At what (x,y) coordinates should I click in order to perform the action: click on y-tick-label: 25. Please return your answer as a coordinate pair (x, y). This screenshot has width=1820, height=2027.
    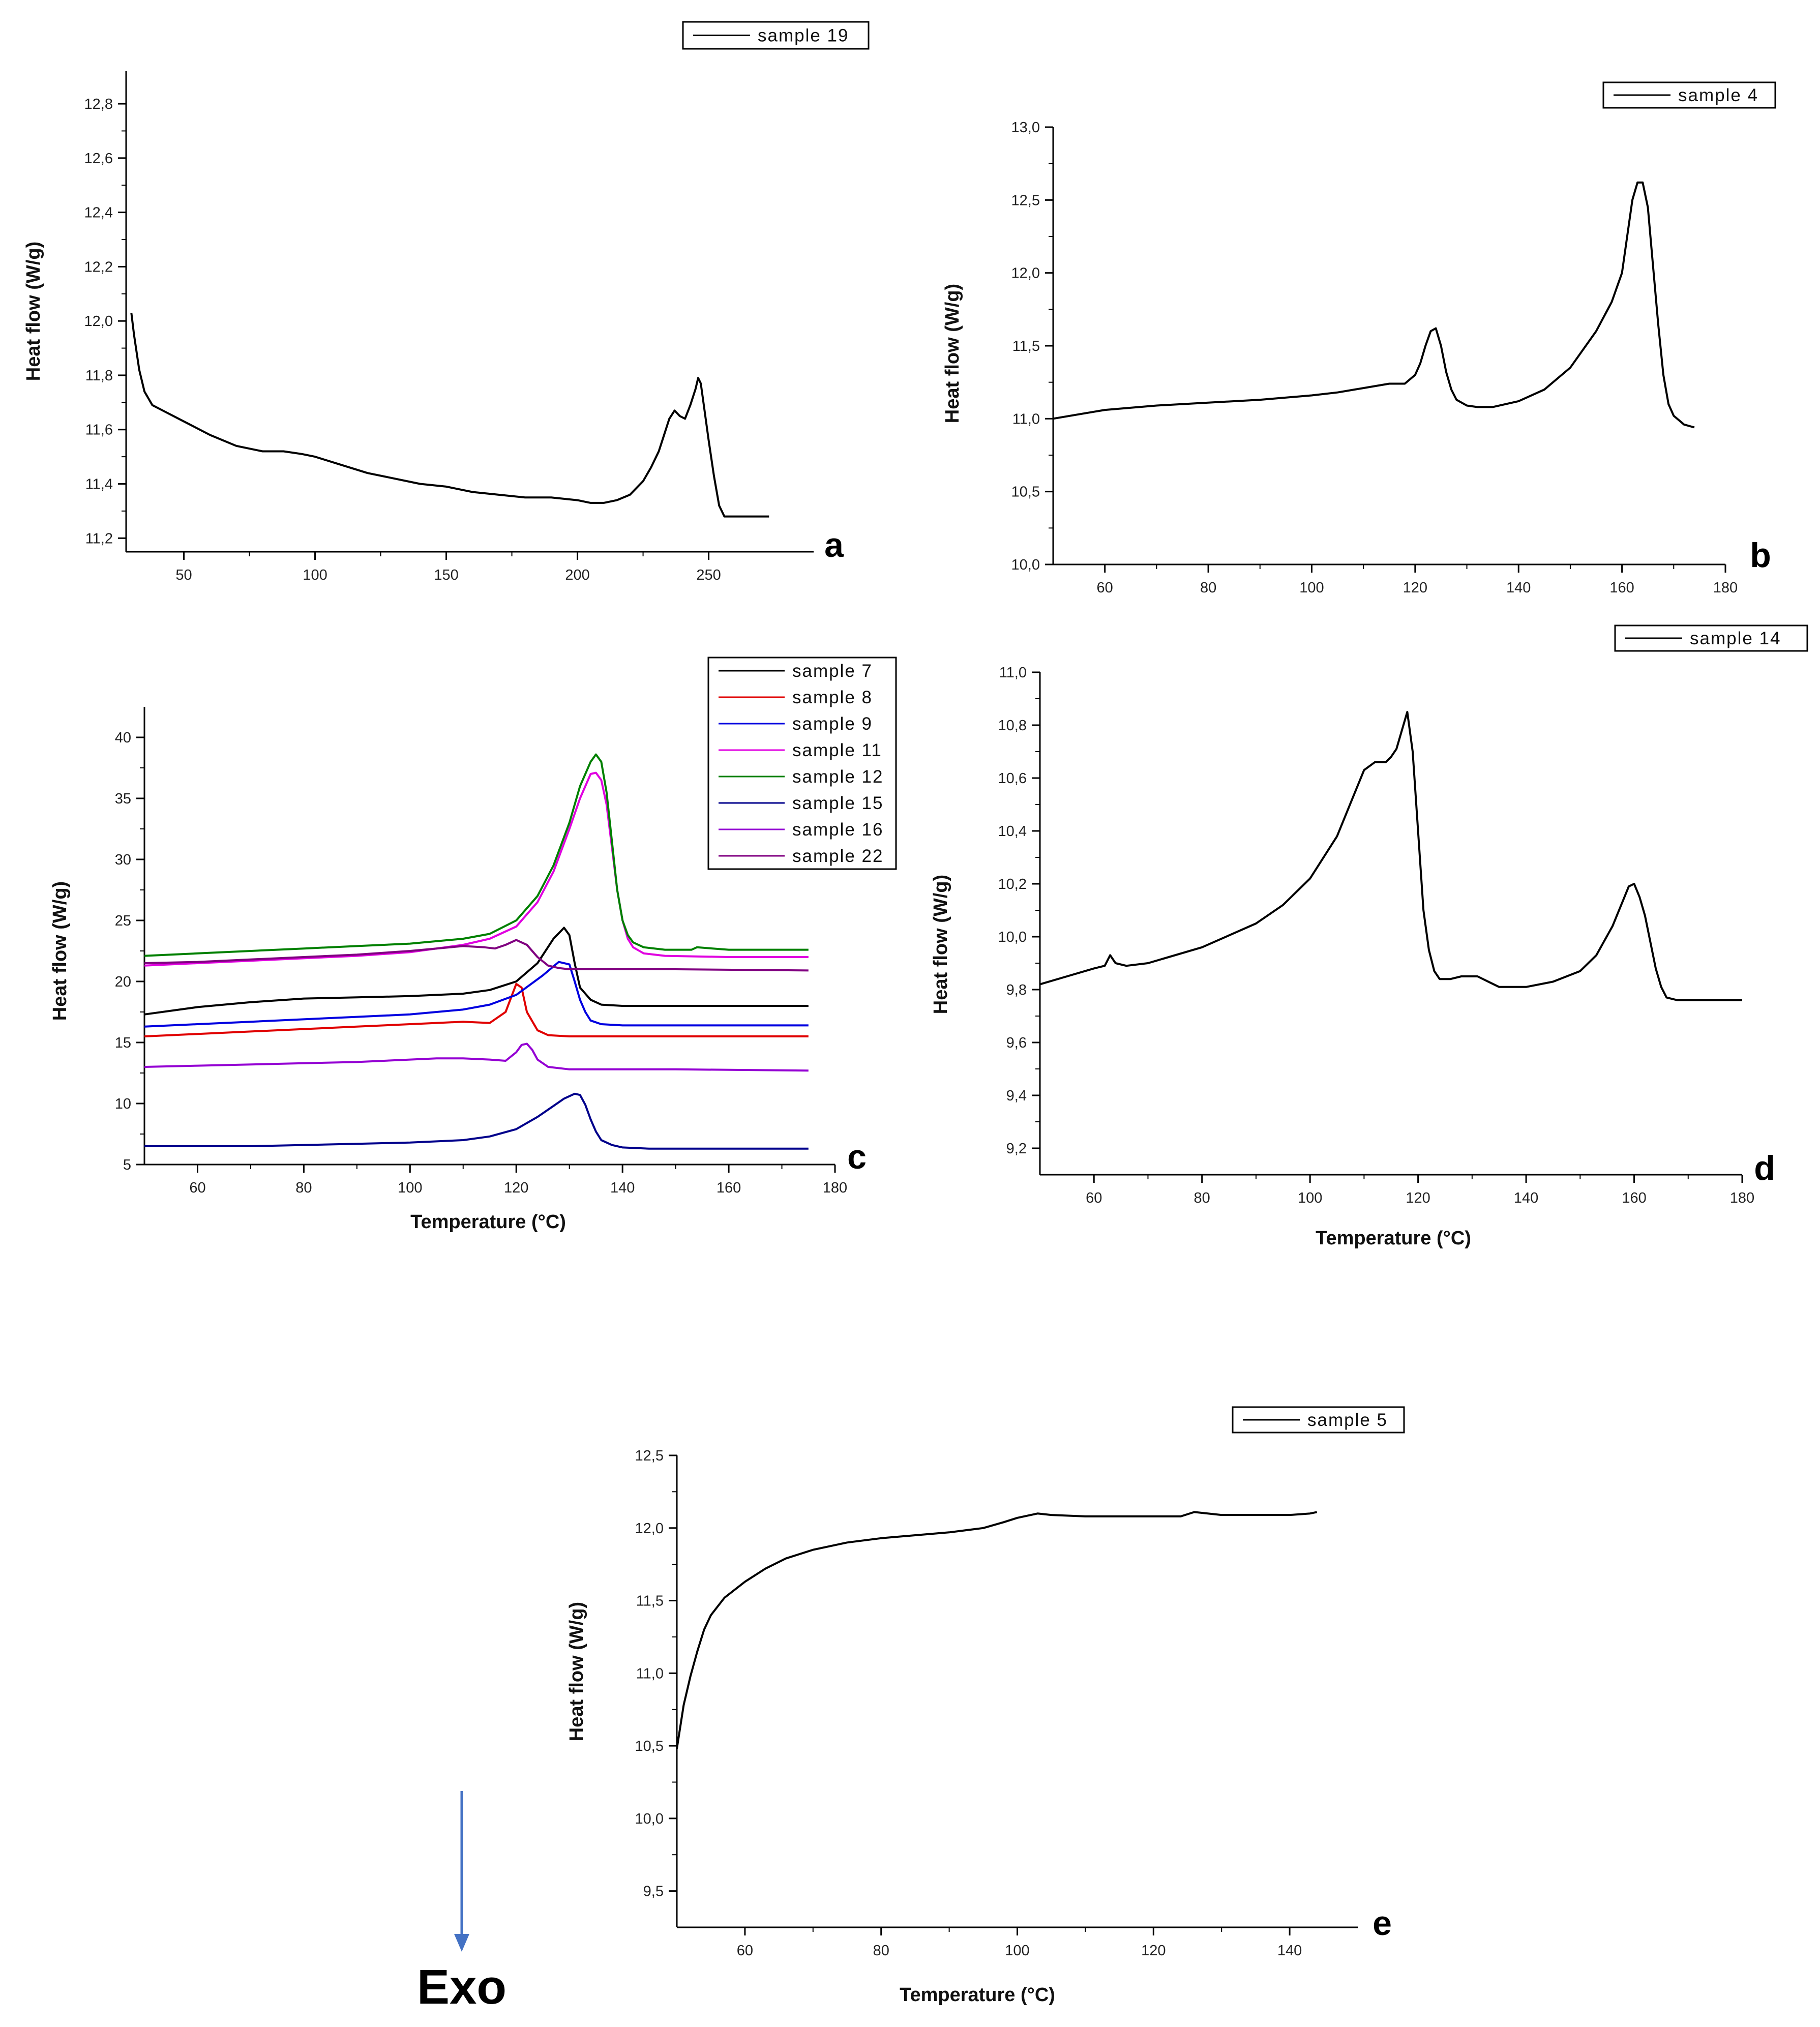
    Looking at the image, I should click on (123, 921).